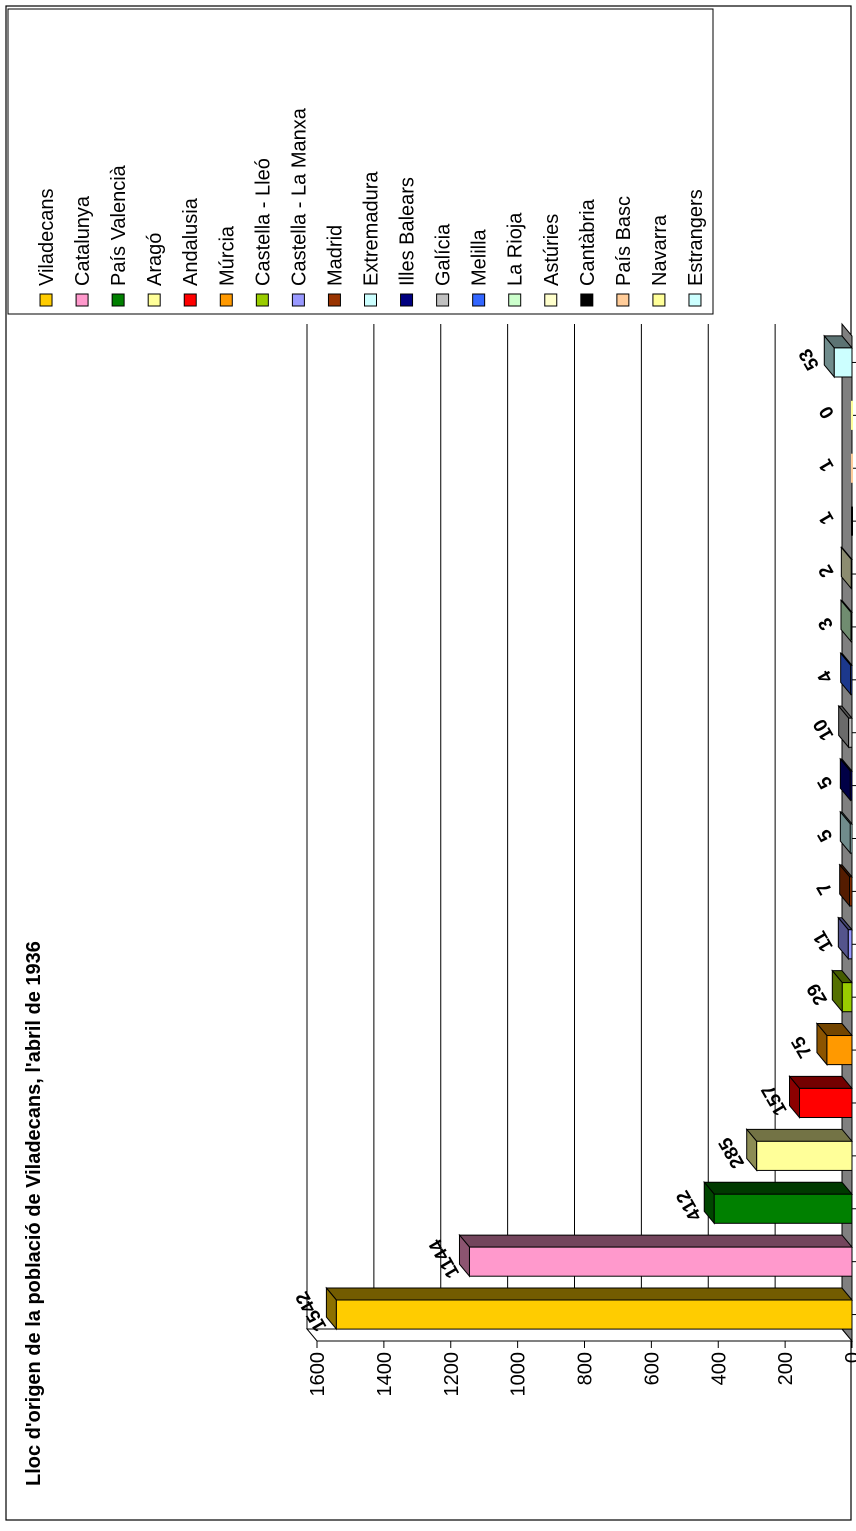 The image size is (856, 1531). Describe the element at coordinates (799, 1135) in the screenshot. I see `bar-arago-side` at that location.